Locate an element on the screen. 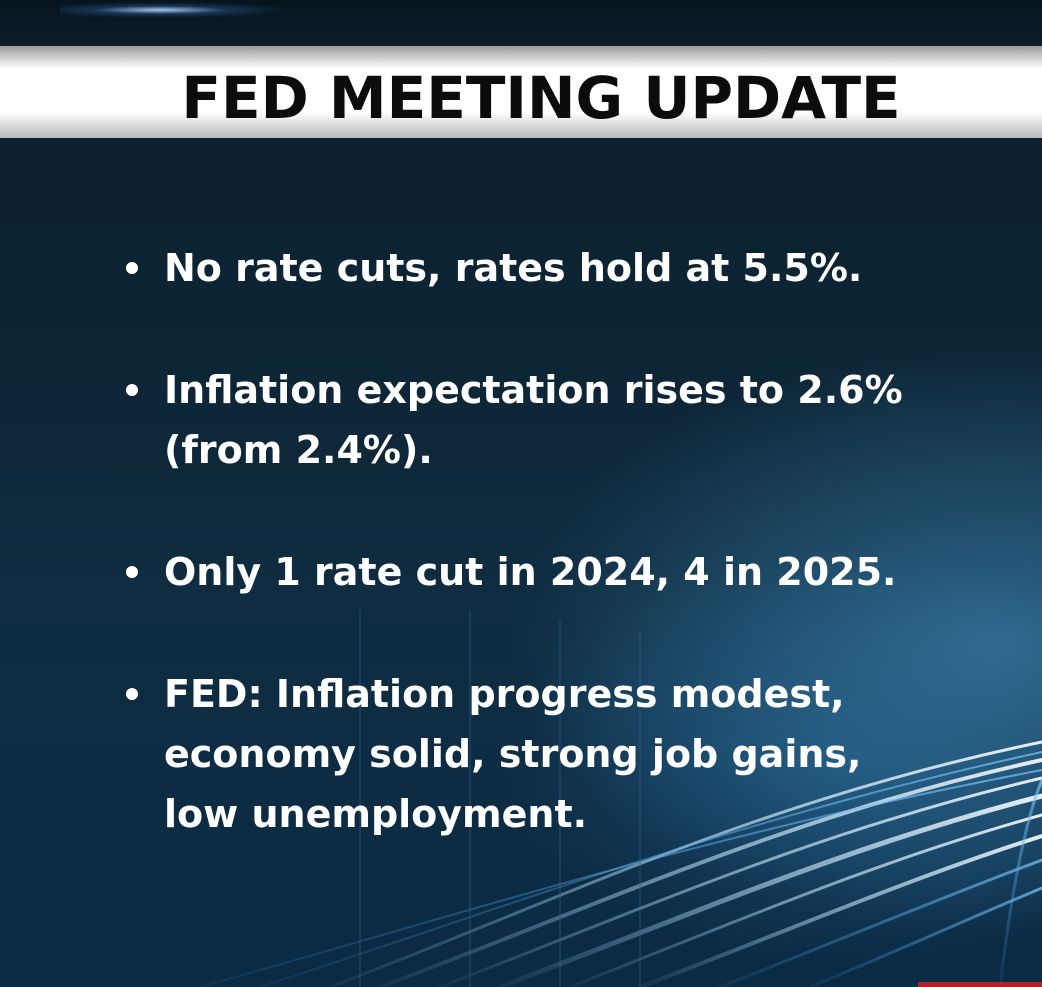 This screenshot has height=987, width=1042. list-item-text: Only 1 rate cut in 2024, 4 in 2025. is located at coordinates (530, 572).